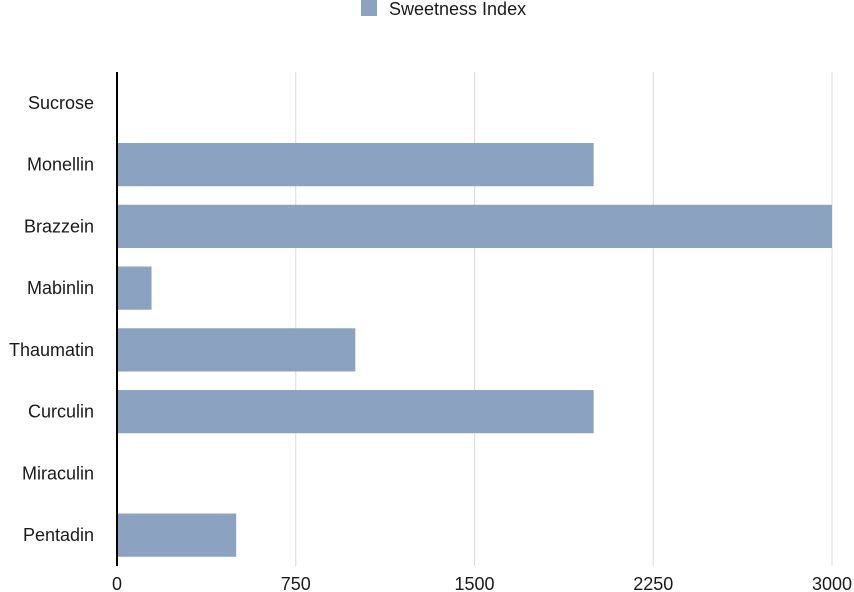  I want to click on category-label: Miraculin, so click(58, 473).